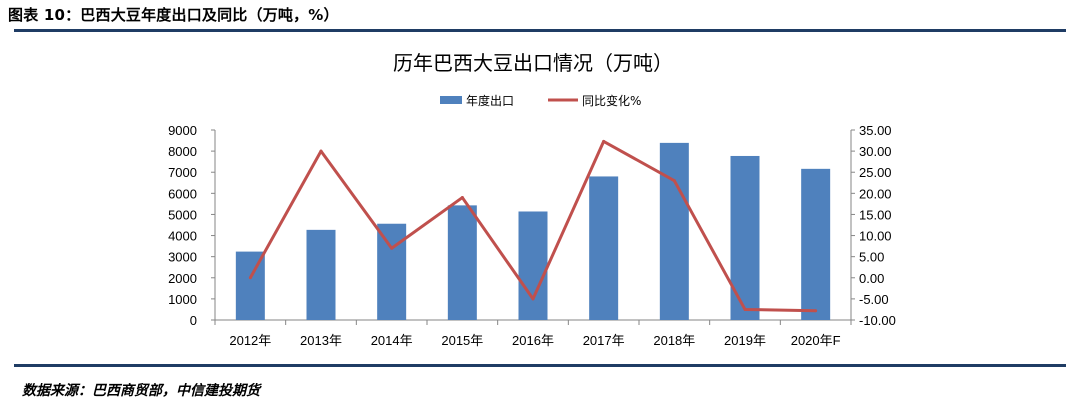 Image resolution: width=1080 pixels, height=408 pixels. What do you see at coordinates (604, 141) in the screenshot?
I see `yoy-point-2017年` at bounding box center [604, 141].